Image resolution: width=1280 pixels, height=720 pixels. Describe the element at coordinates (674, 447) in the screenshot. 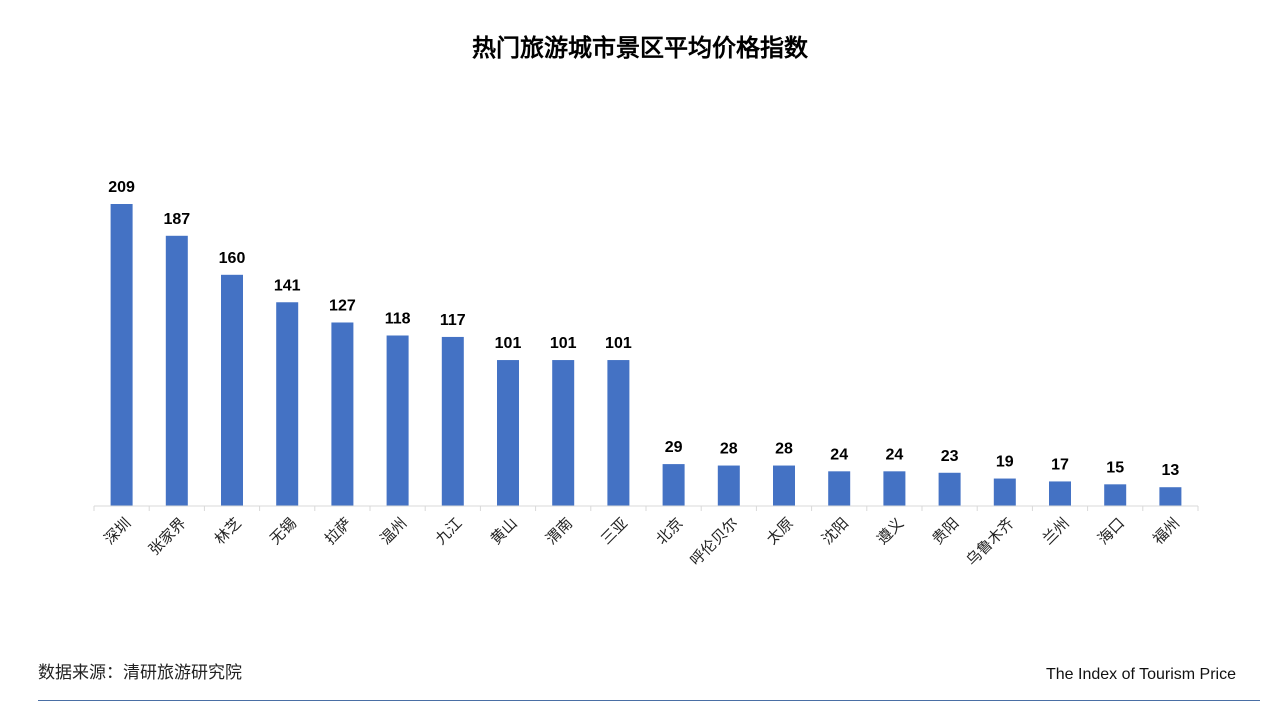

I see `data-label: 29` at that location.